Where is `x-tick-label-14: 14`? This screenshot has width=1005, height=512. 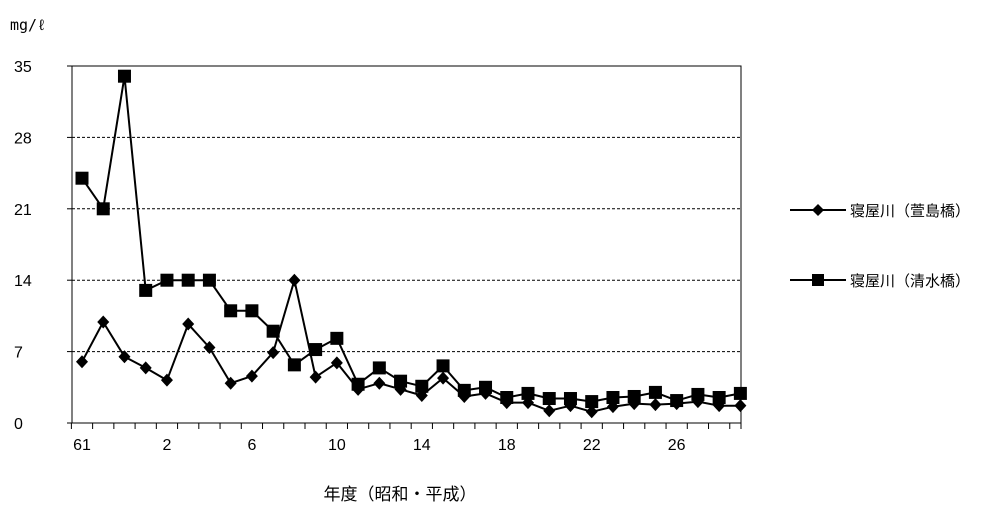
x-tick-label-14: 14 is located at coordinates (422, 445).